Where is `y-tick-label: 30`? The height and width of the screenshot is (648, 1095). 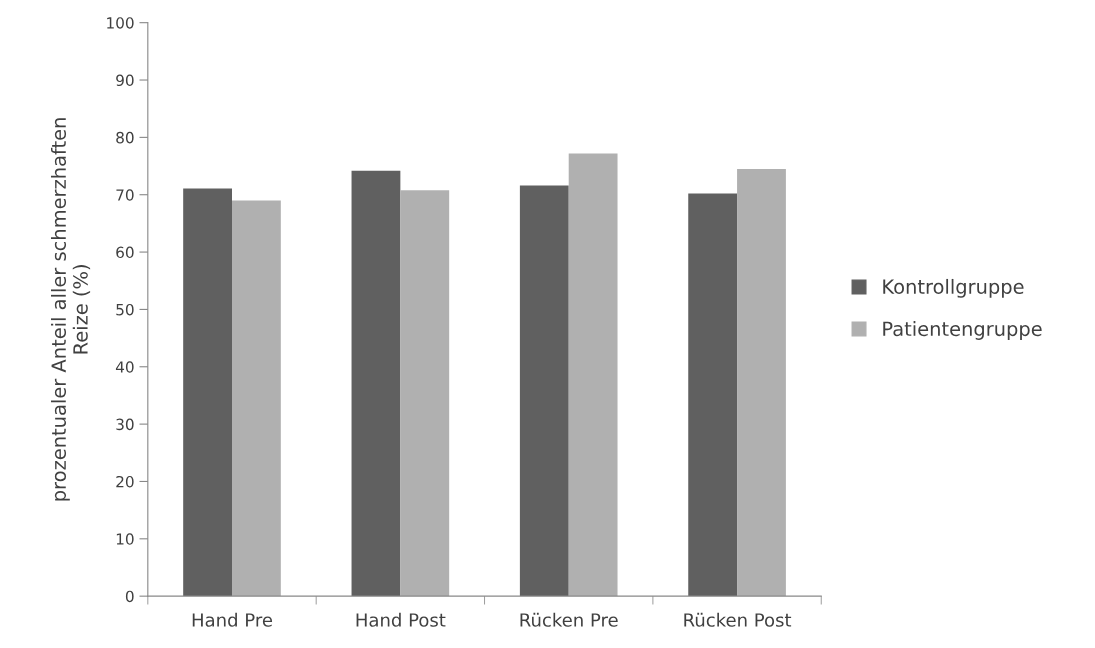
y-tick-label: 30 is located at coordinates (125, 424).